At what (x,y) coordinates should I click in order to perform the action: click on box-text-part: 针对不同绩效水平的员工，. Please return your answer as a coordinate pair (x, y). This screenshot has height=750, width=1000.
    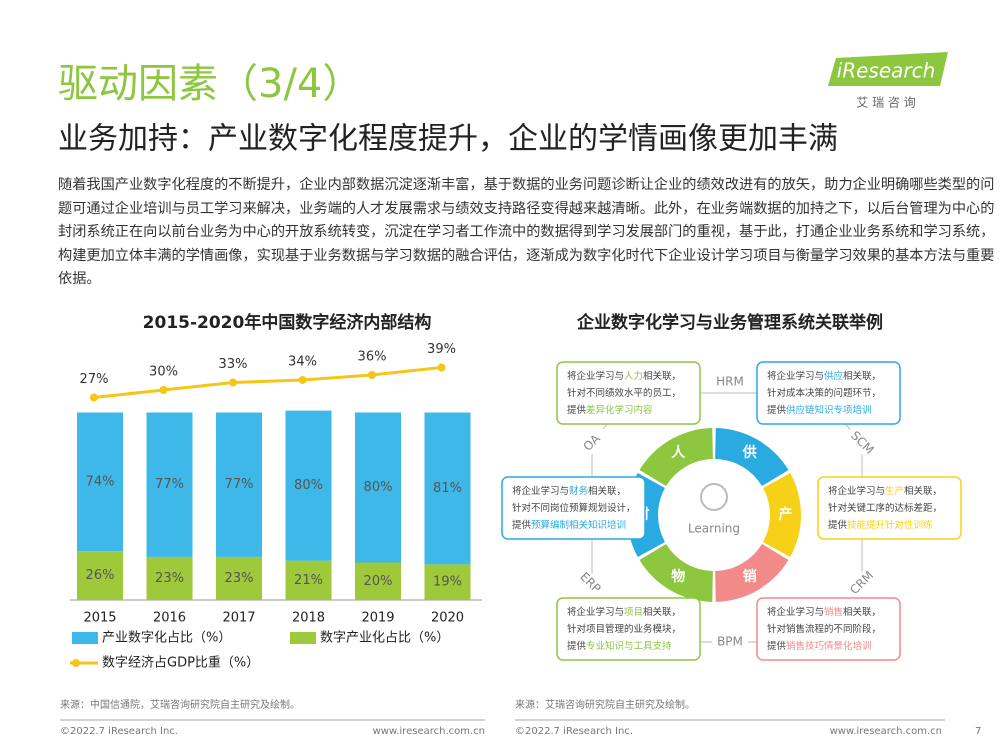
    Looking at the image, I should click on (624, 393).